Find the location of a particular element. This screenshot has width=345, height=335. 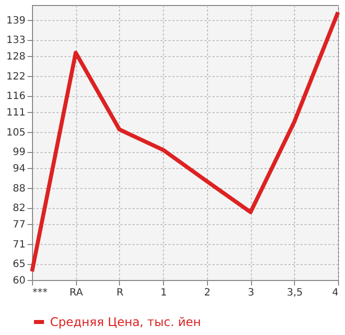

y-tick-label: 94 is located at coordinates (19, 169).